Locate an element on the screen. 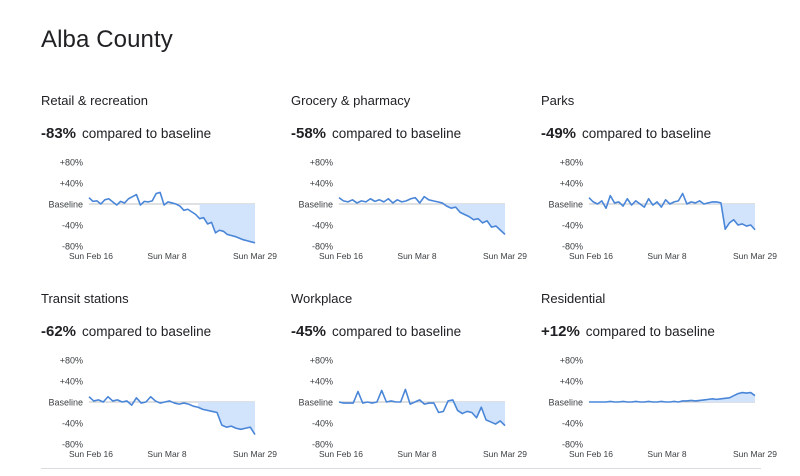  chart-title: Workplace is located at coordinates (322, 298).